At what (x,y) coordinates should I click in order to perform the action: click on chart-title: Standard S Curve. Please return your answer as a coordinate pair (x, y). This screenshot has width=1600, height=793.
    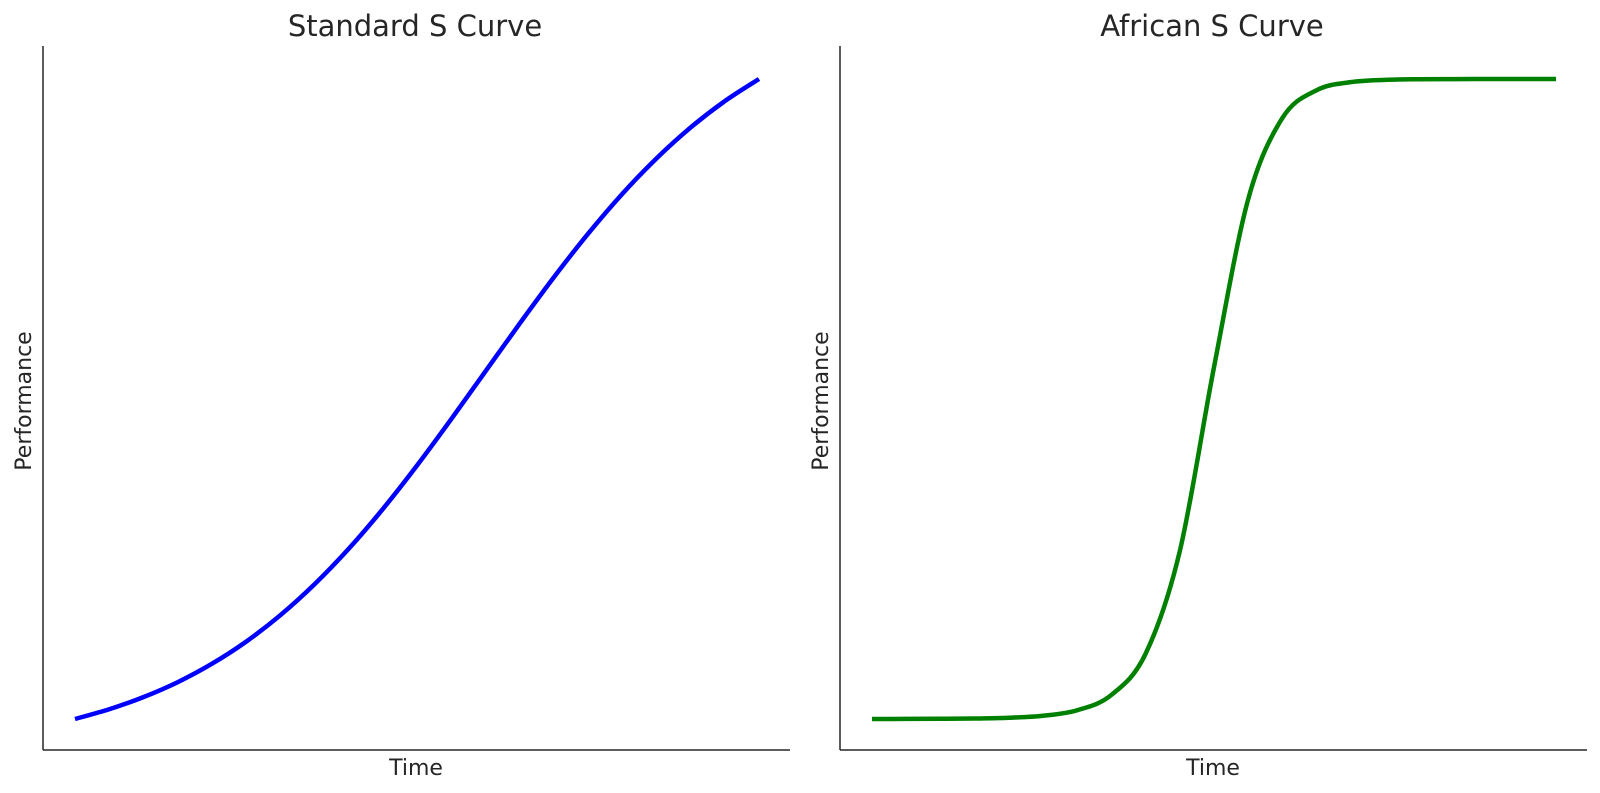
    Looking at the image, I should click on (415, 26).